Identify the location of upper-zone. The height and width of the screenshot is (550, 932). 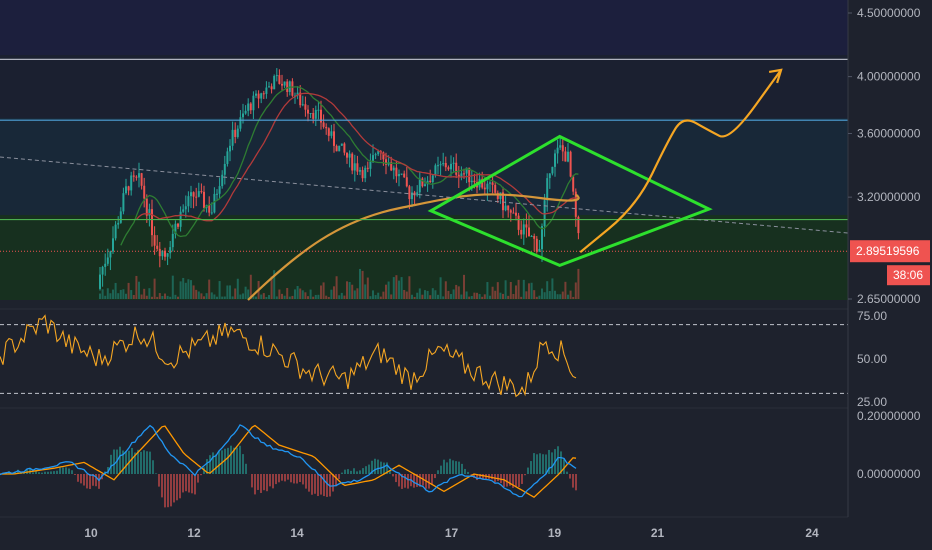
(424, 27).